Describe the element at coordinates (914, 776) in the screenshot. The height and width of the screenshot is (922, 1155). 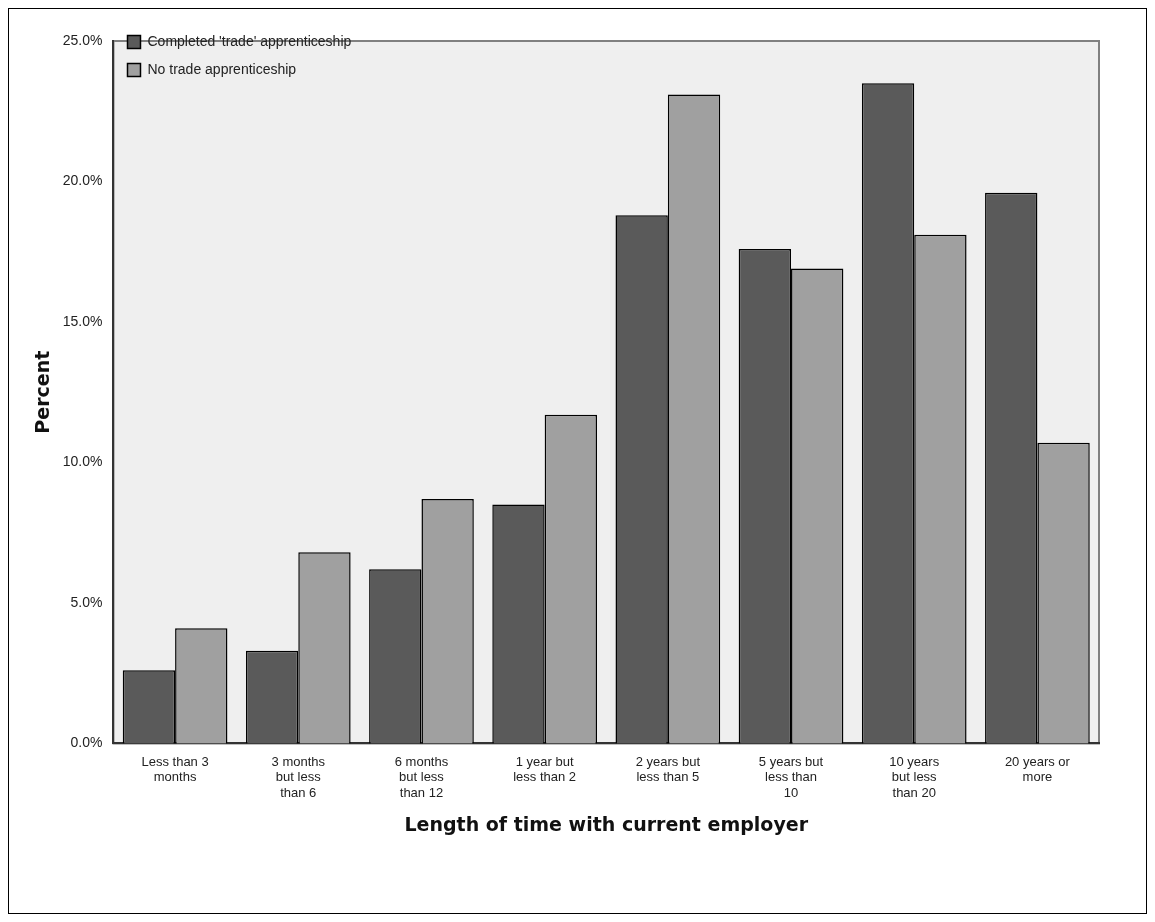
I see `x-tick-label: 10 years but less than 20` at that location.